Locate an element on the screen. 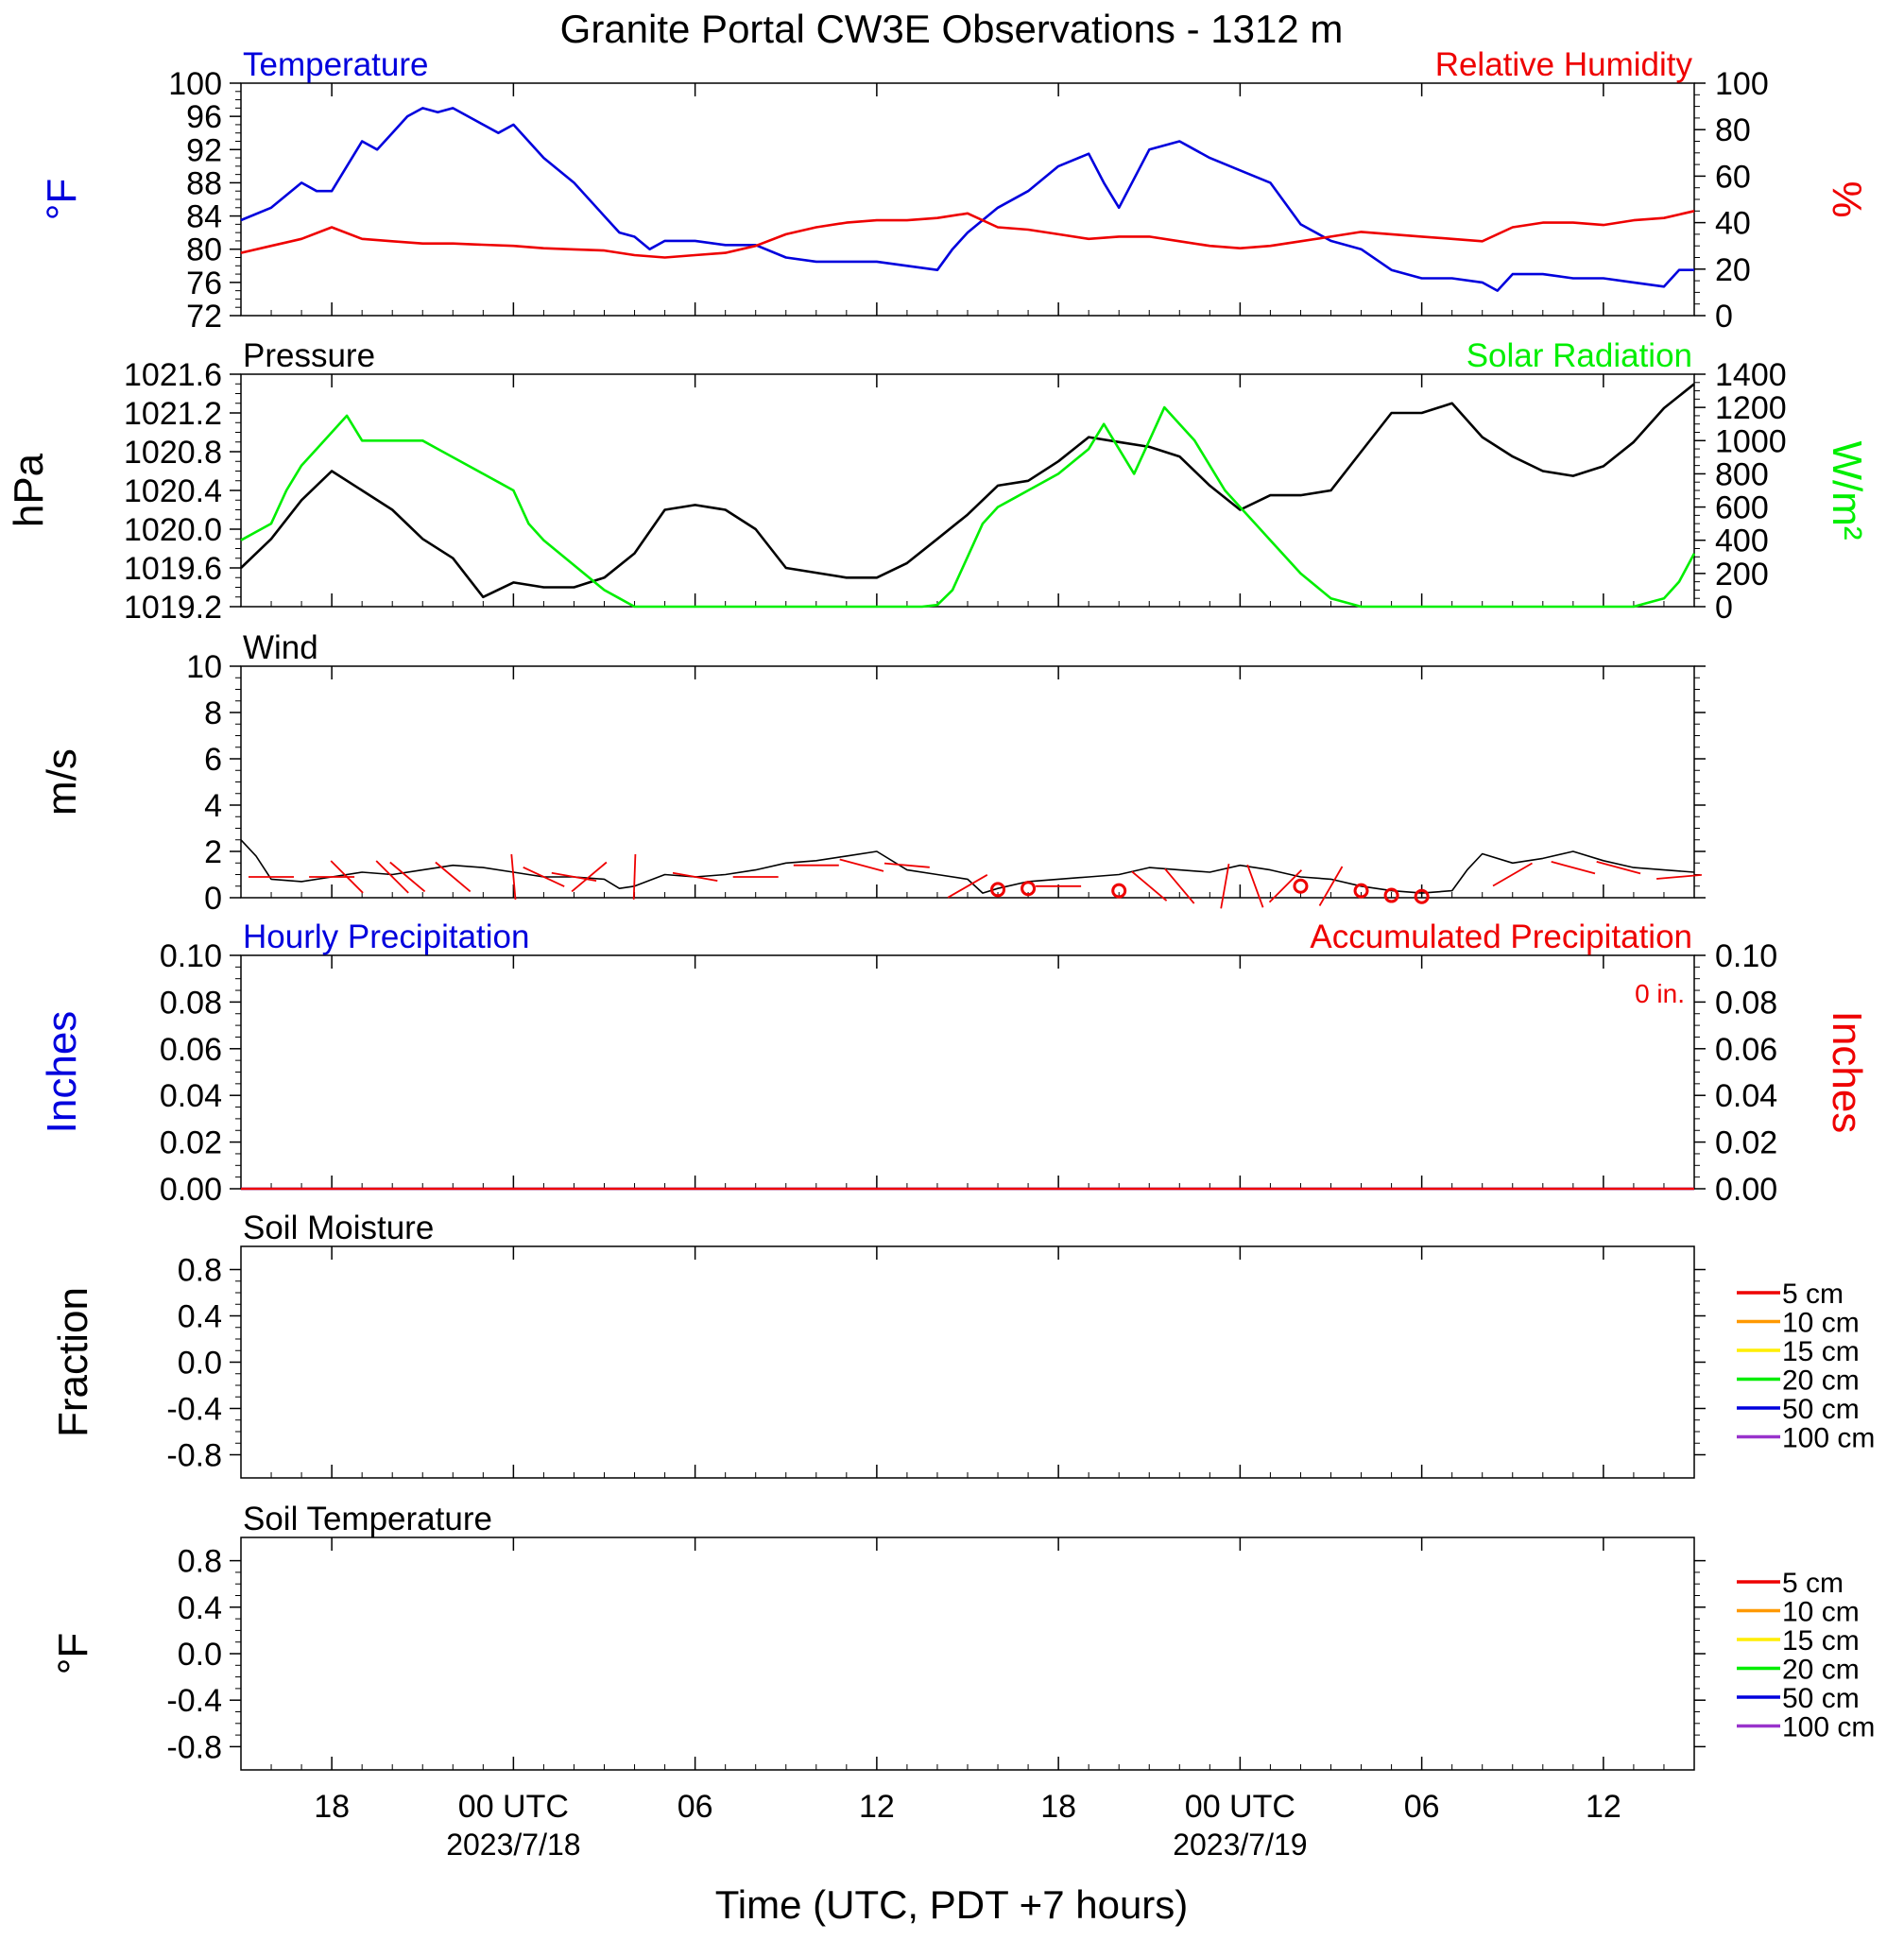  soil-moisture-legend-label-5: 100 cm is located at coordinates (1828, 1439).